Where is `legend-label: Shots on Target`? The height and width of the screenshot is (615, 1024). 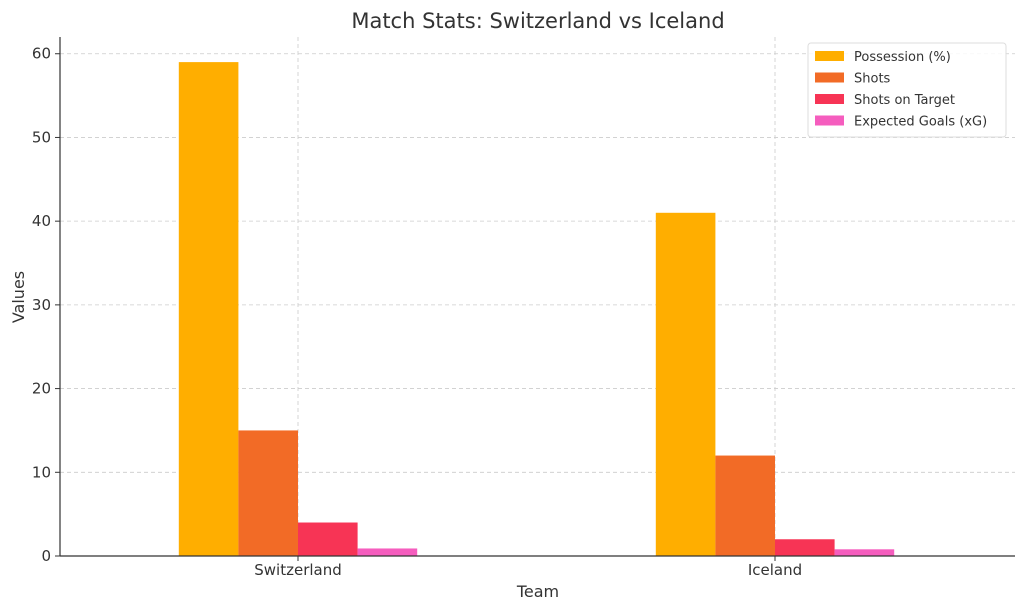
legend-label: Shots on Target is located at coordinates (904, 100).